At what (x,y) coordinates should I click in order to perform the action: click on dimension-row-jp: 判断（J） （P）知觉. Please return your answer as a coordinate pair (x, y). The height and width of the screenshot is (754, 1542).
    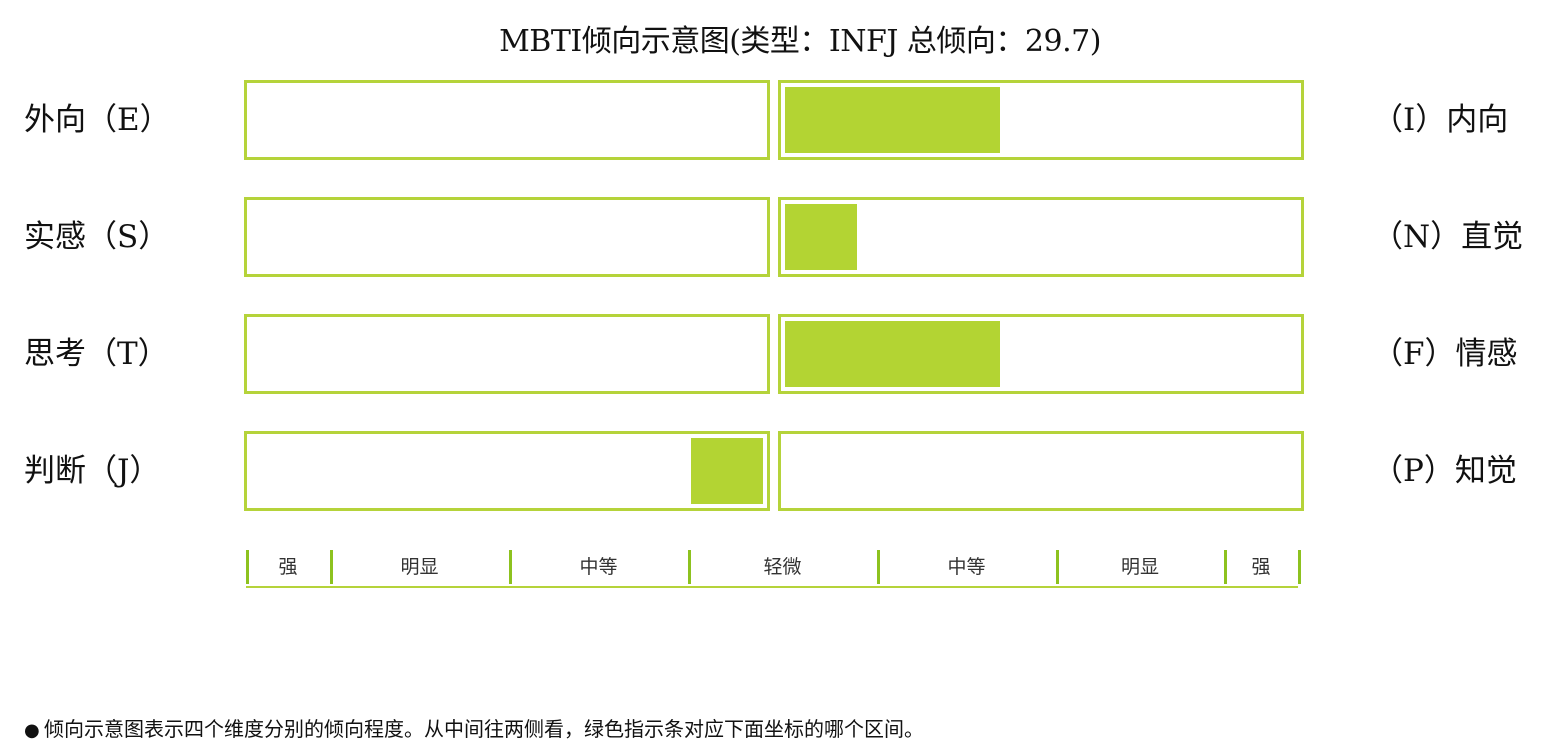
    Looking at the image, I should click on (771, 471).